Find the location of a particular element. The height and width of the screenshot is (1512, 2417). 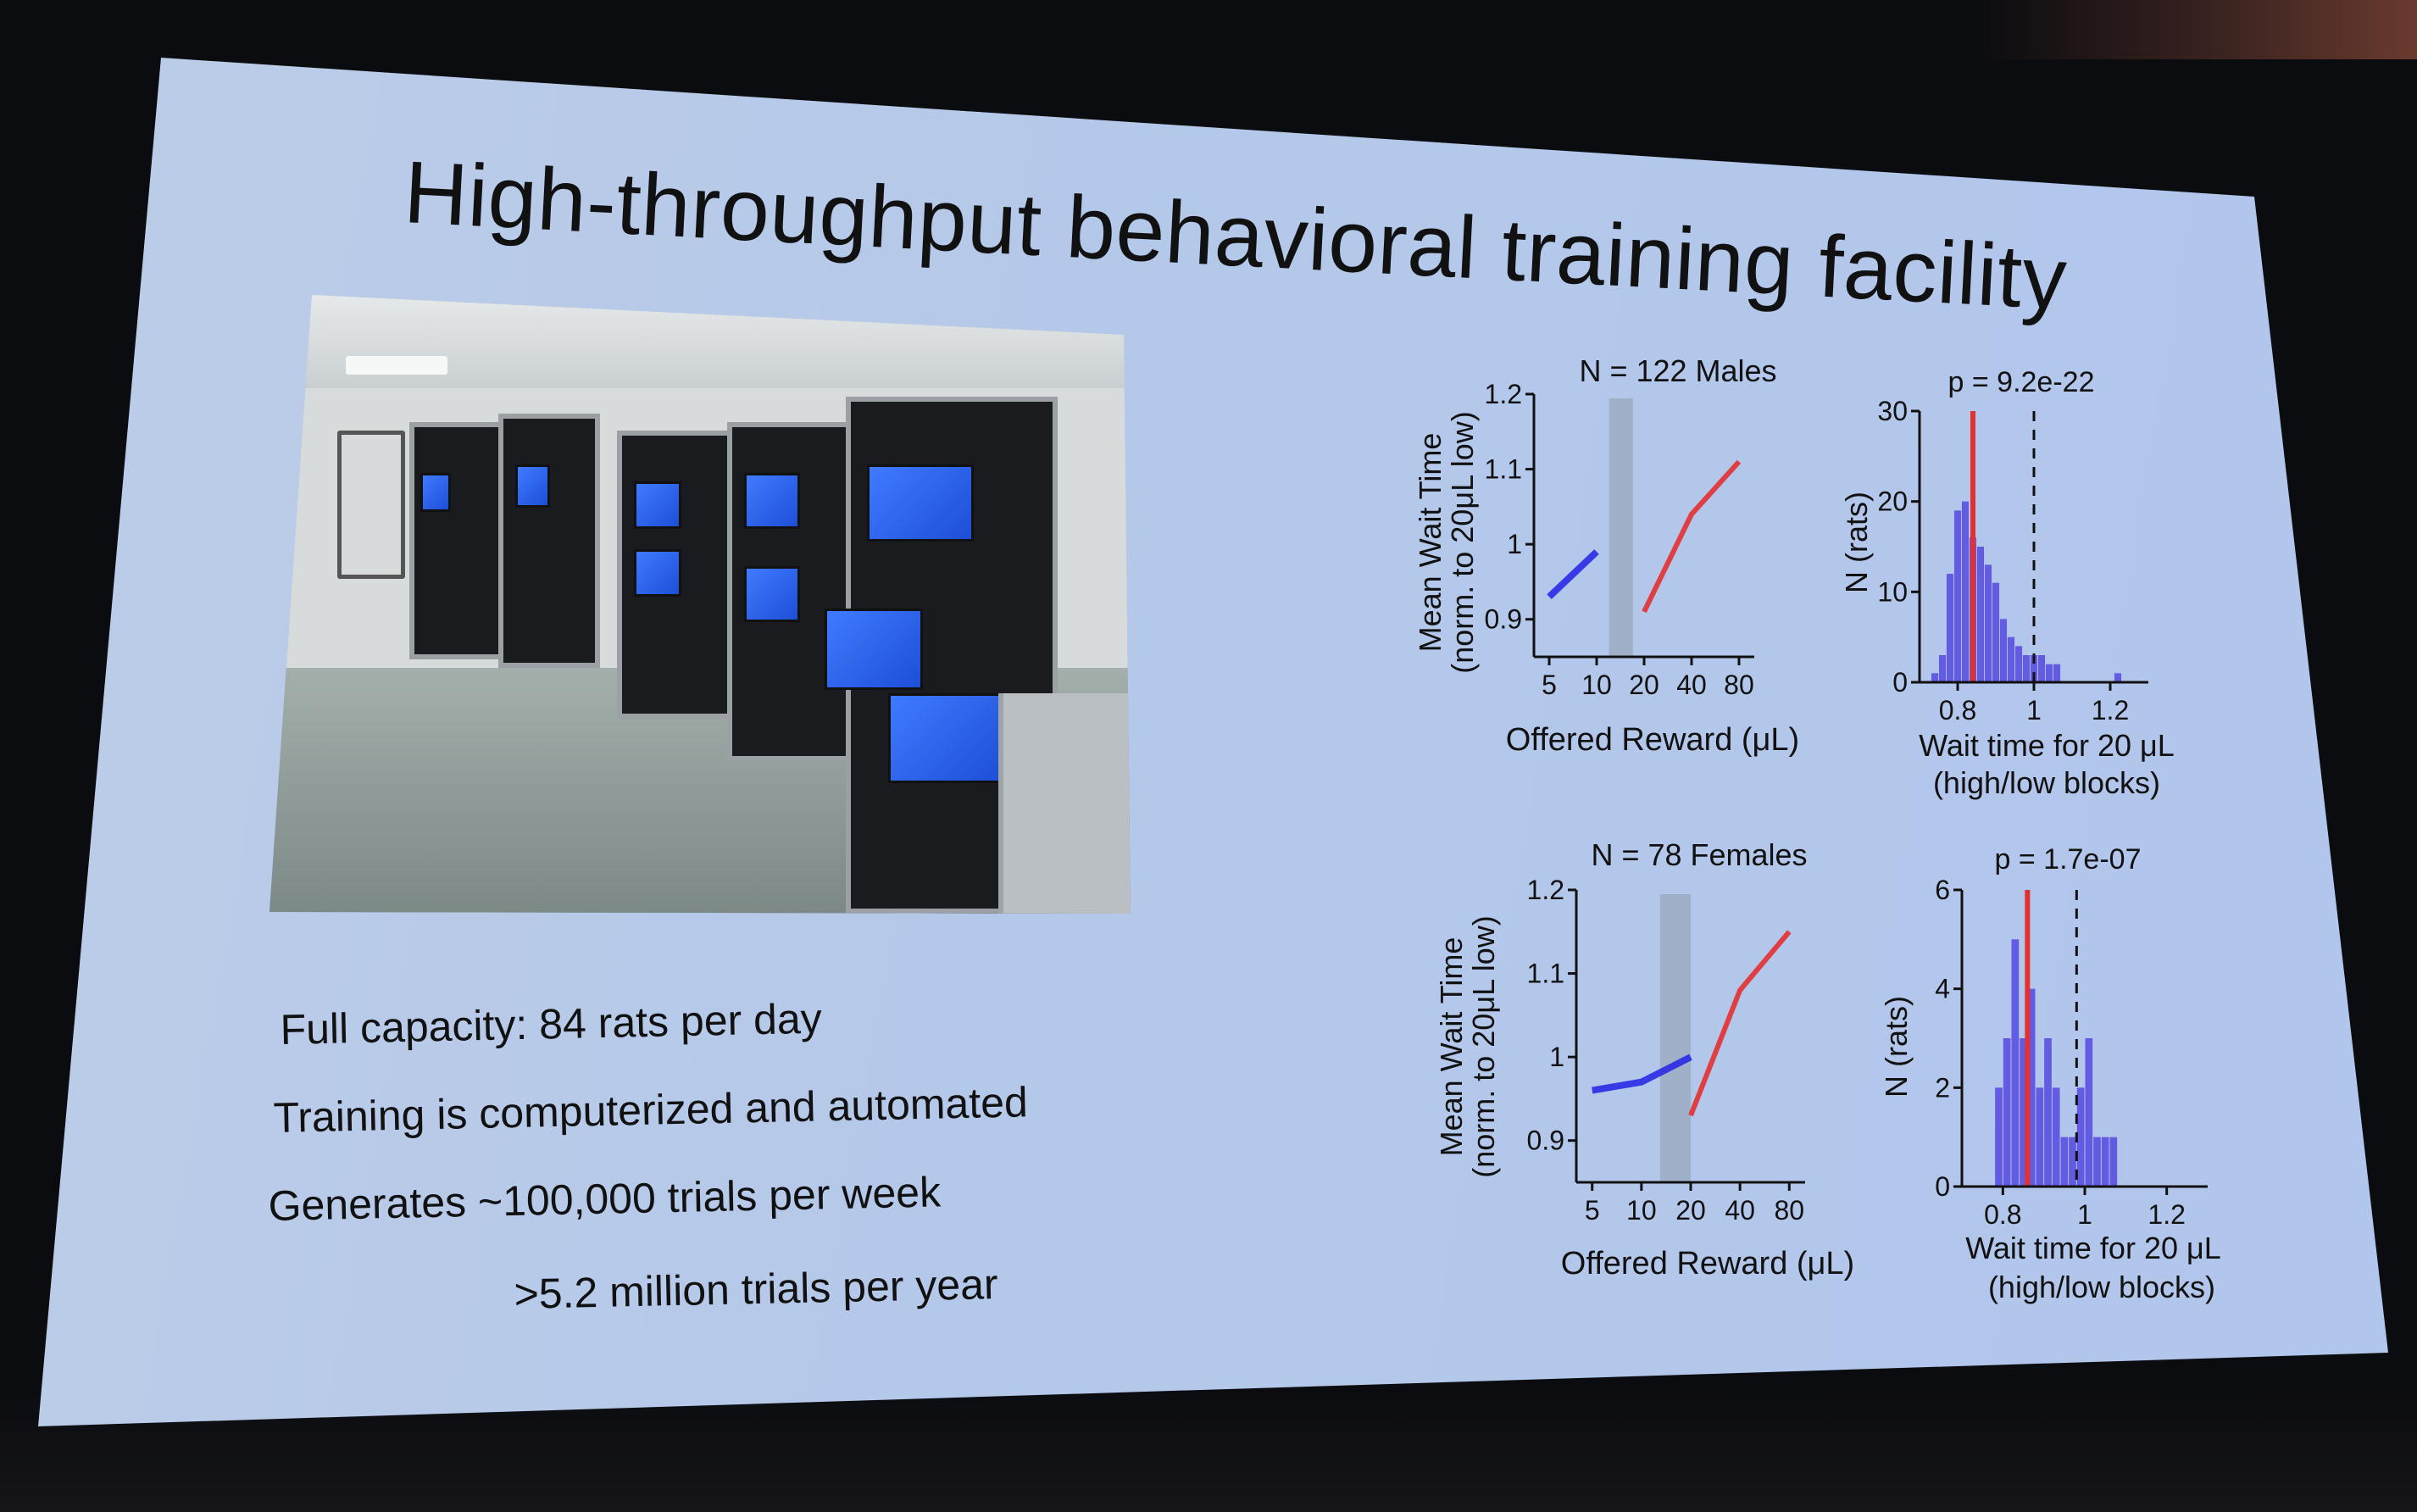

chart-title: N = 78 Females is located at coordinates (1699, 855).